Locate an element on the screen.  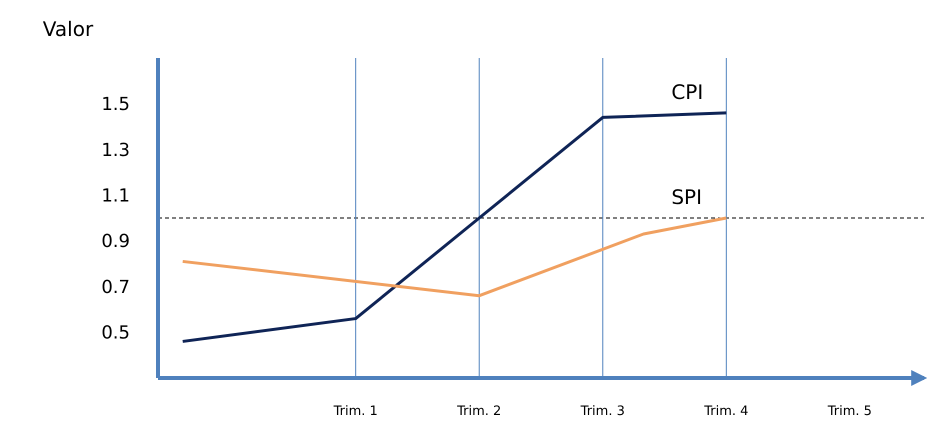
y-tick-label: 1.1 is located at coordinates (115, 196).